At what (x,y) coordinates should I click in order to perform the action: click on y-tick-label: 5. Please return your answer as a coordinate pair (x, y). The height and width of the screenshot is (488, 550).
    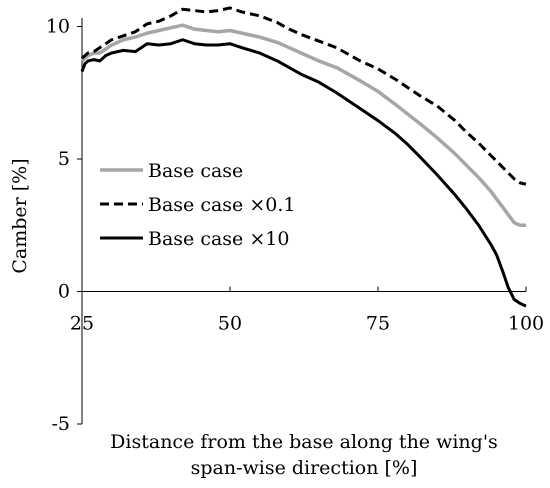
    Looking at the image, I should click on (64, 159).